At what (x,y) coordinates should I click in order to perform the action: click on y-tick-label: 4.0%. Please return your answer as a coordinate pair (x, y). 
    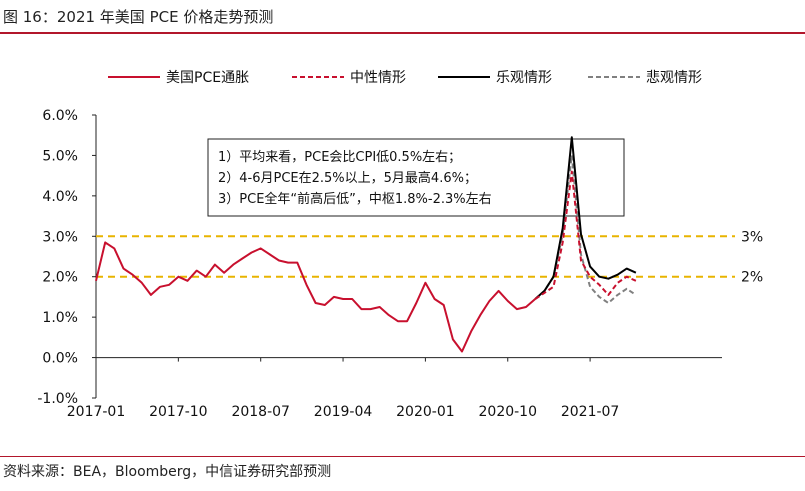
    Looking at the image, I should click on (60, 197).